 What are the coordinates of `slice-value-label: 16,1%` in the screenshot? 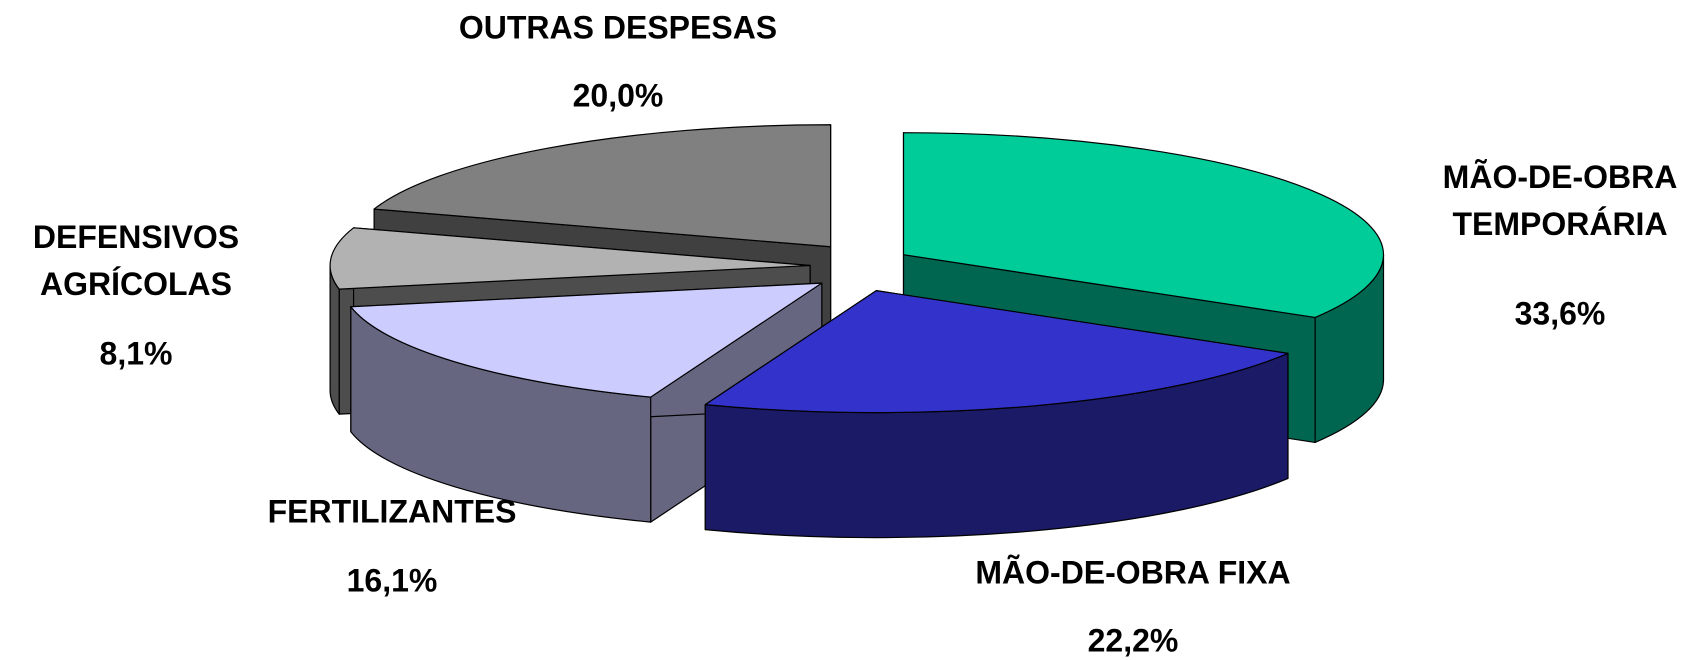 It's located at (392, 580).